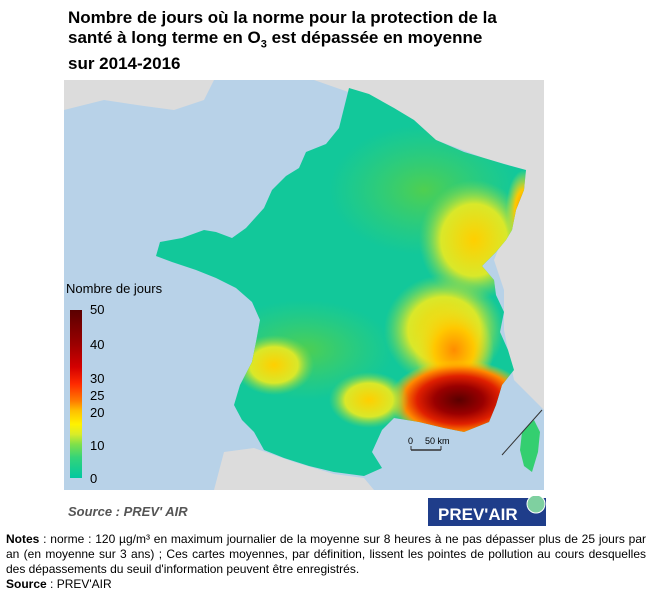 This screenshot has height=600, width=654. Describe the element at coordinates (79, 584) in the screenshot. I see `source-text: : PREV'AIR` at that location.